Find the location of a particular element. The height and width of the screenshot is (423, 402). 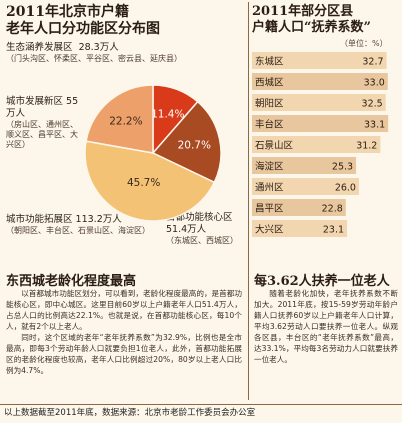

pie-chart-title: 2011年北京市户籍 老年人口分功能区分布图 is located at coordinates (116, 21).